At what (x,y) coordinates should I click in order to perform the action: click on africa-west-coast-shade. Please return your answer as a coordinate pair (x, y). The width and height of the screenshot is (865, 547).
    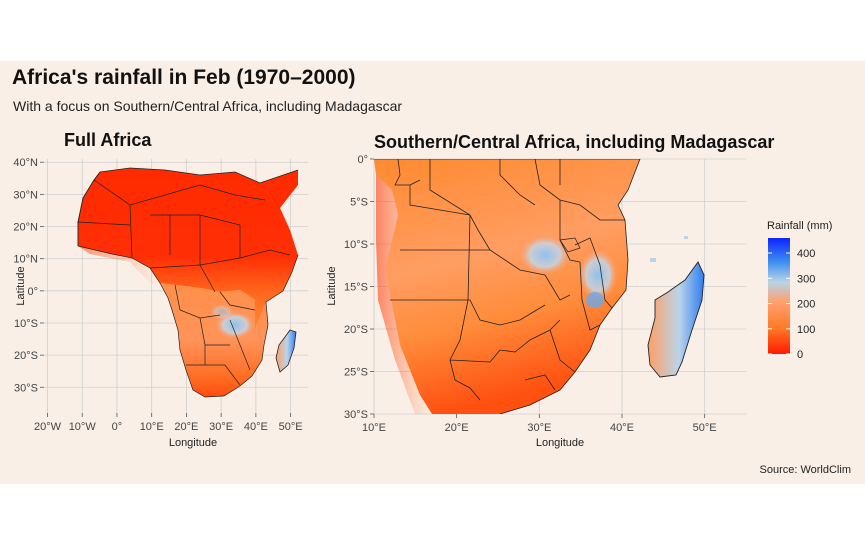
    Looking at the image, I should click on (119, 264).